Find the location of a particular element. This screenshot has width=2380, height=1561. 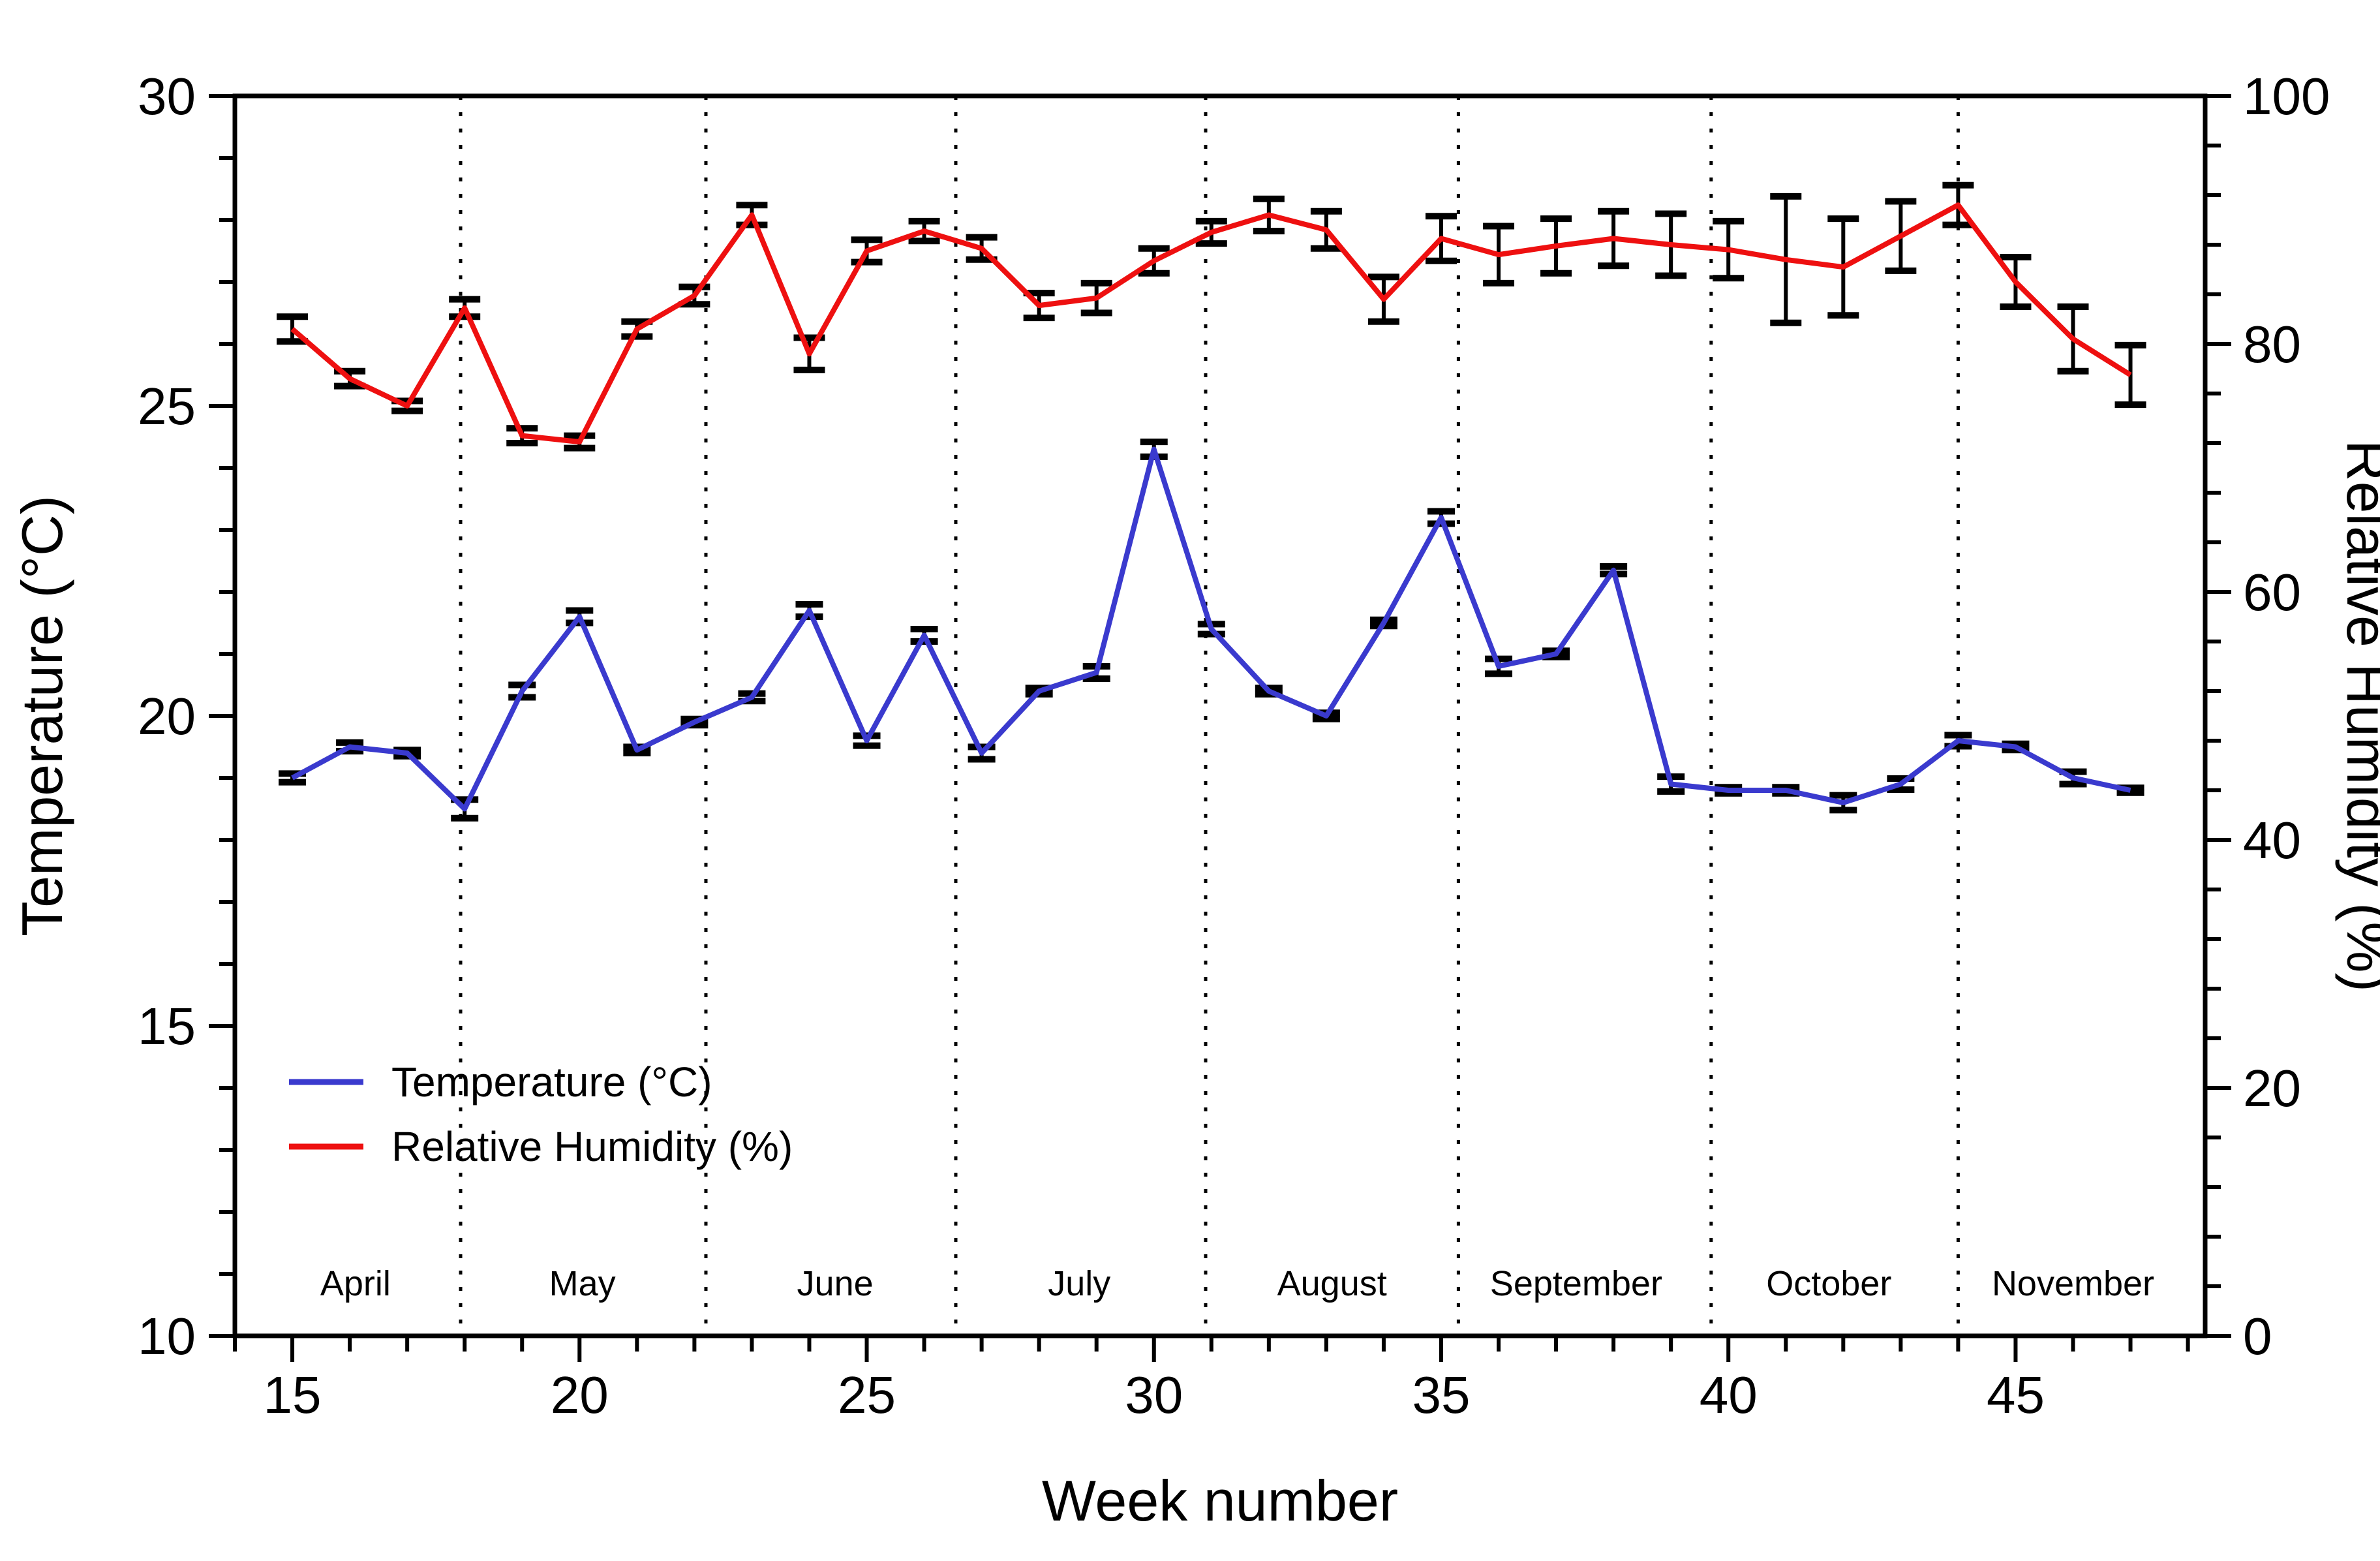

legend-label-temperature: Temperature (°C) is located at coordinates (552, 1082).